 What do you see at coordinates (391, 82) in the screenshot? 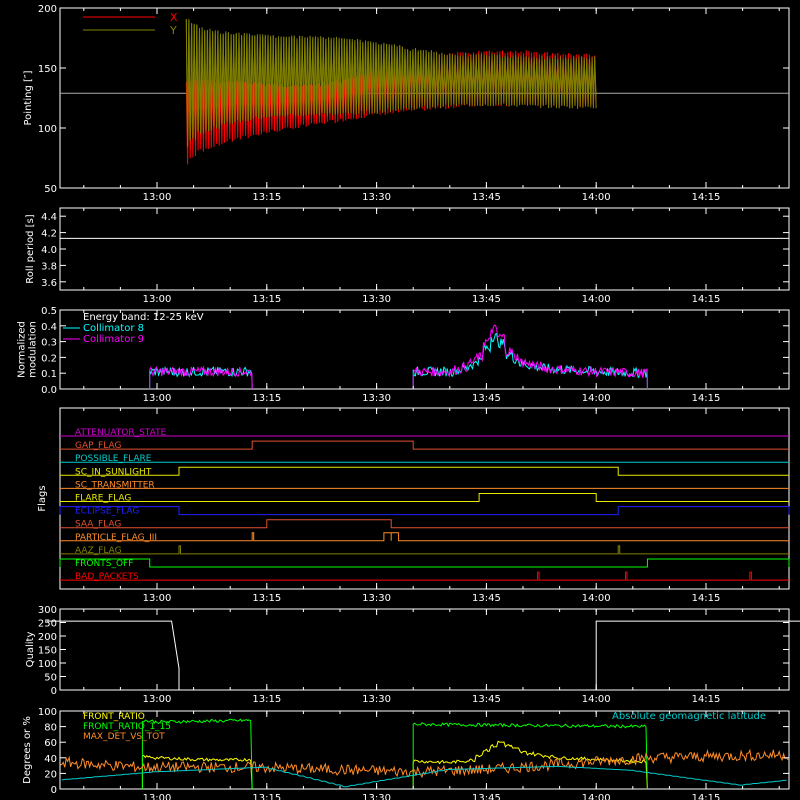
I see `pointing-series-y-overlay` at bounding box center [391, 82].